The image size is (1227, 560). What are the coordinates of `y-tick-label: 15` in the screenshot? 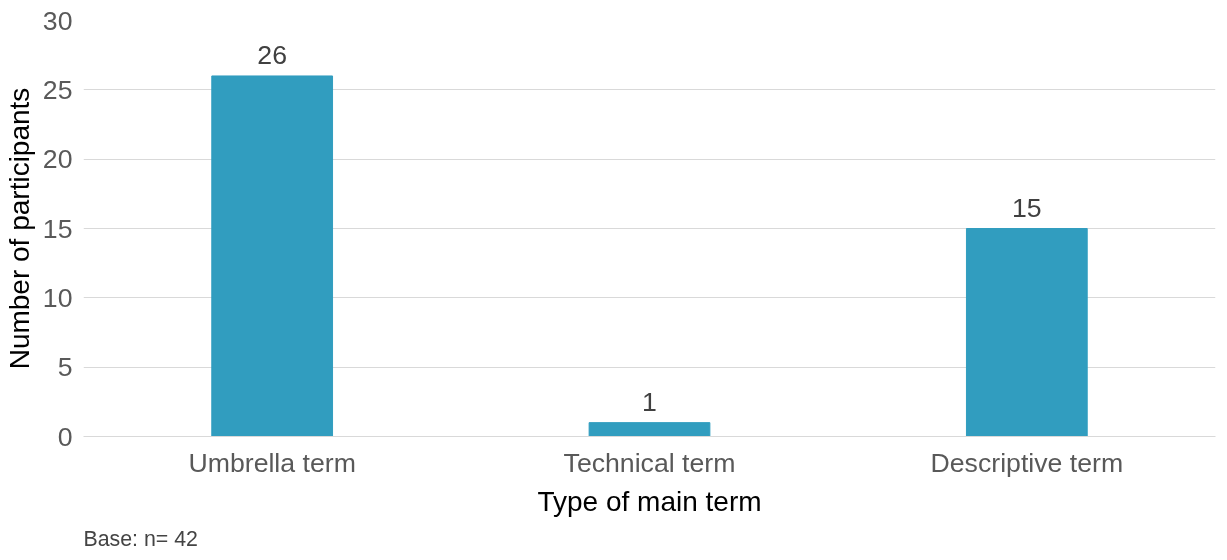 It's located at (57, 228).